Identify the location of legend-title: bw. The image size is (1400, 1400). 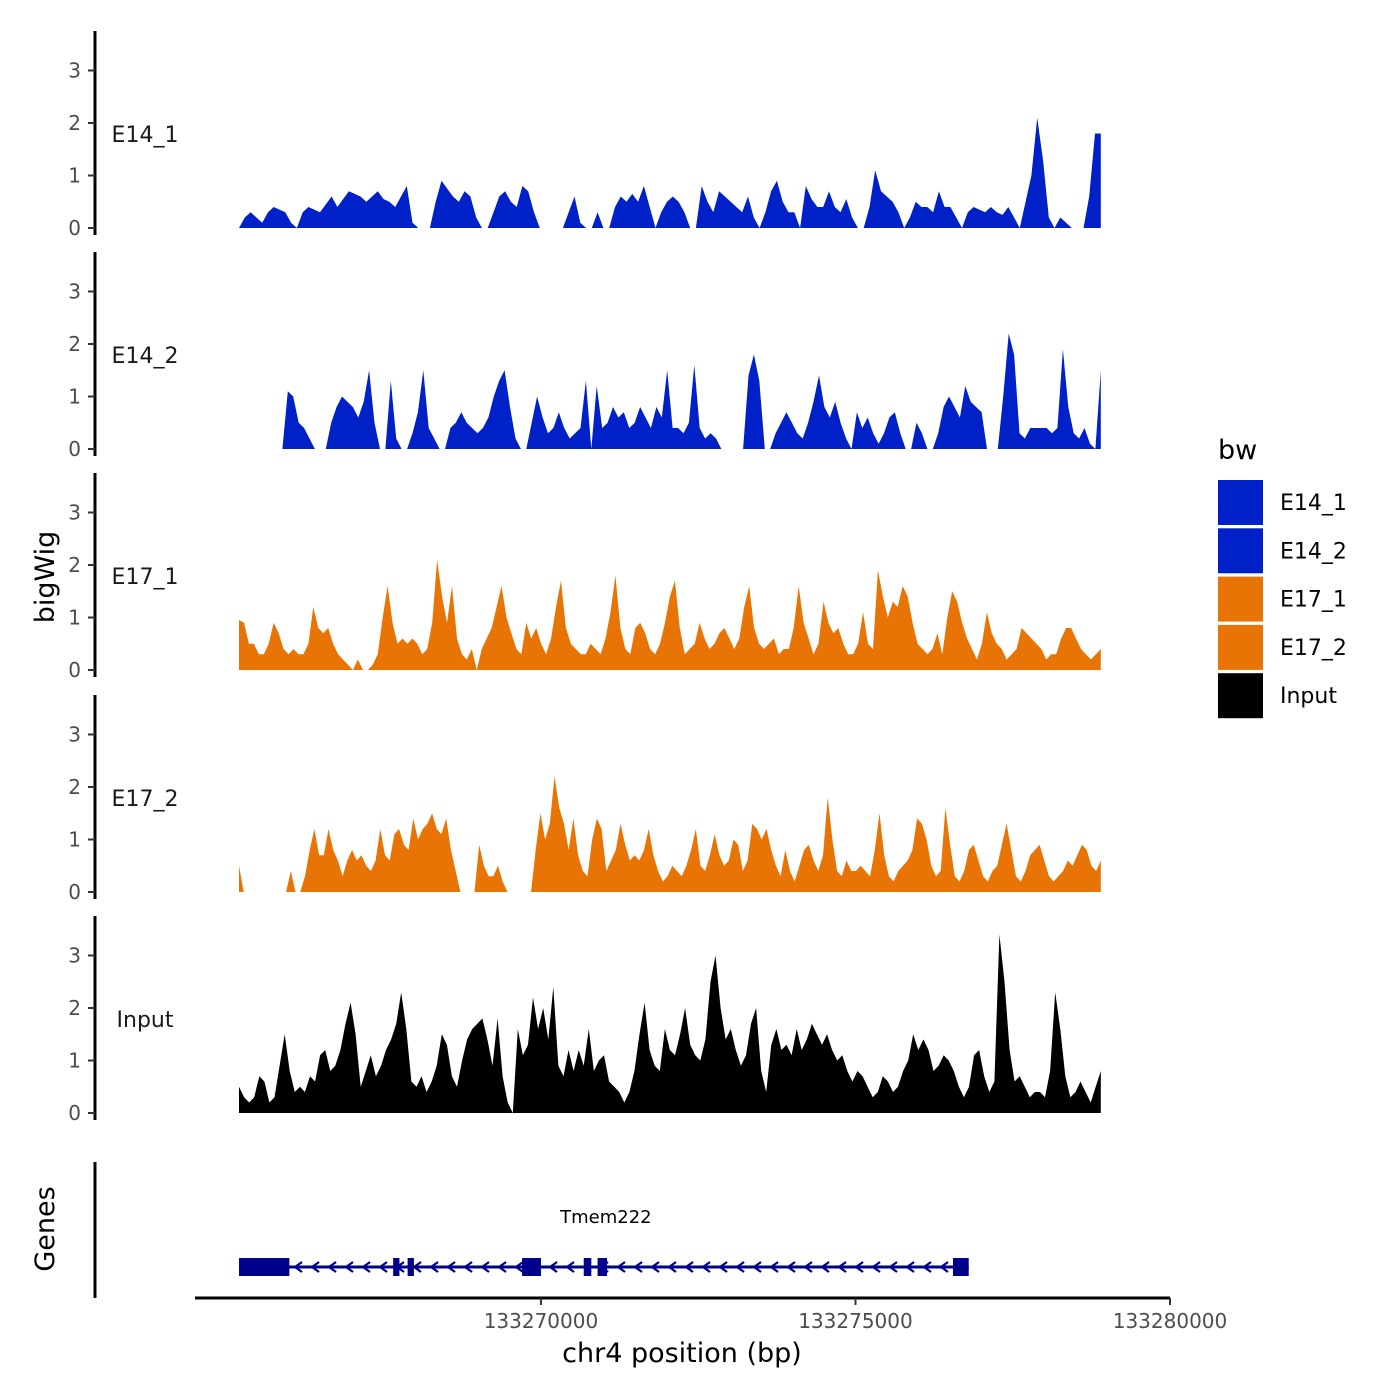
(1237, 450).